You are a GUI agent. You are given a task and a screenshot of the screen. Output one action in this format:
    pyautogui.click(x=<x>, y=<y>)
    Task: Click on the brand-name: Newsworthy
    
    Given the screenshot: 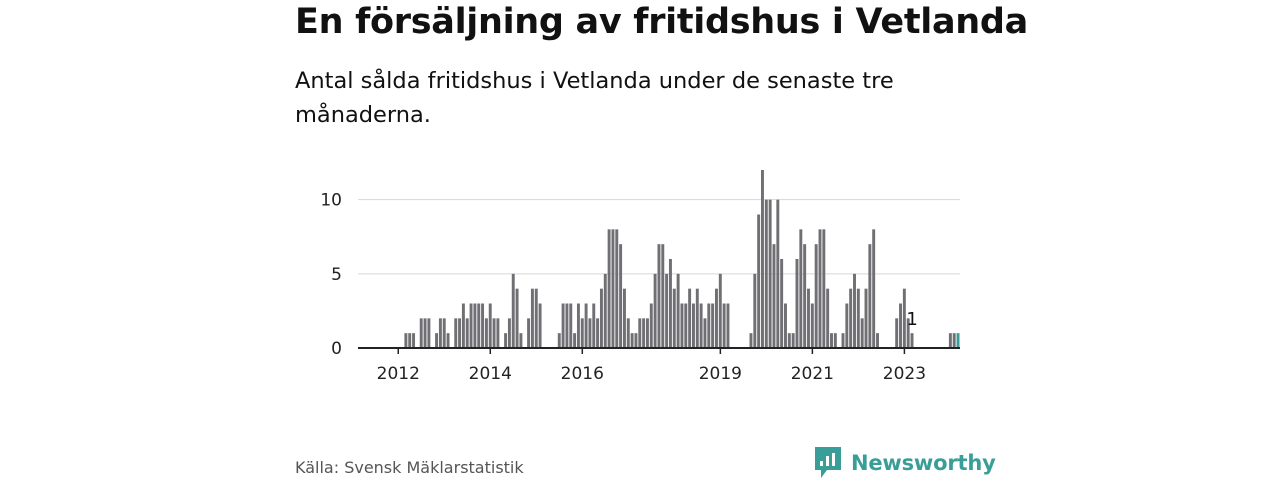 What is the action you would take?
    pyautogui.click(x=923, y=463)
    